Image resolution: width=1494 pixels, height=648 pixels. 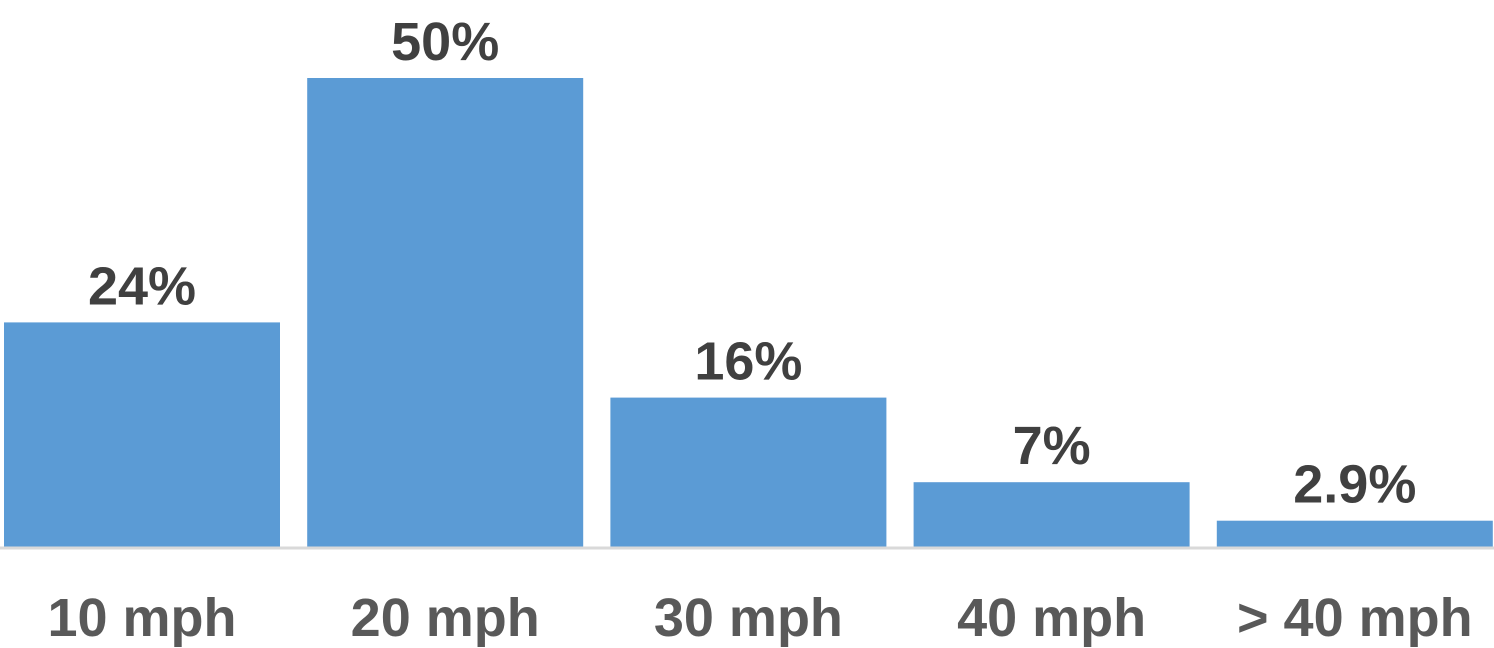 What do you see at coordinates (445, 42) in the screenshot?
I see `data-label-2: 50%` at bounding box center [445, 42].